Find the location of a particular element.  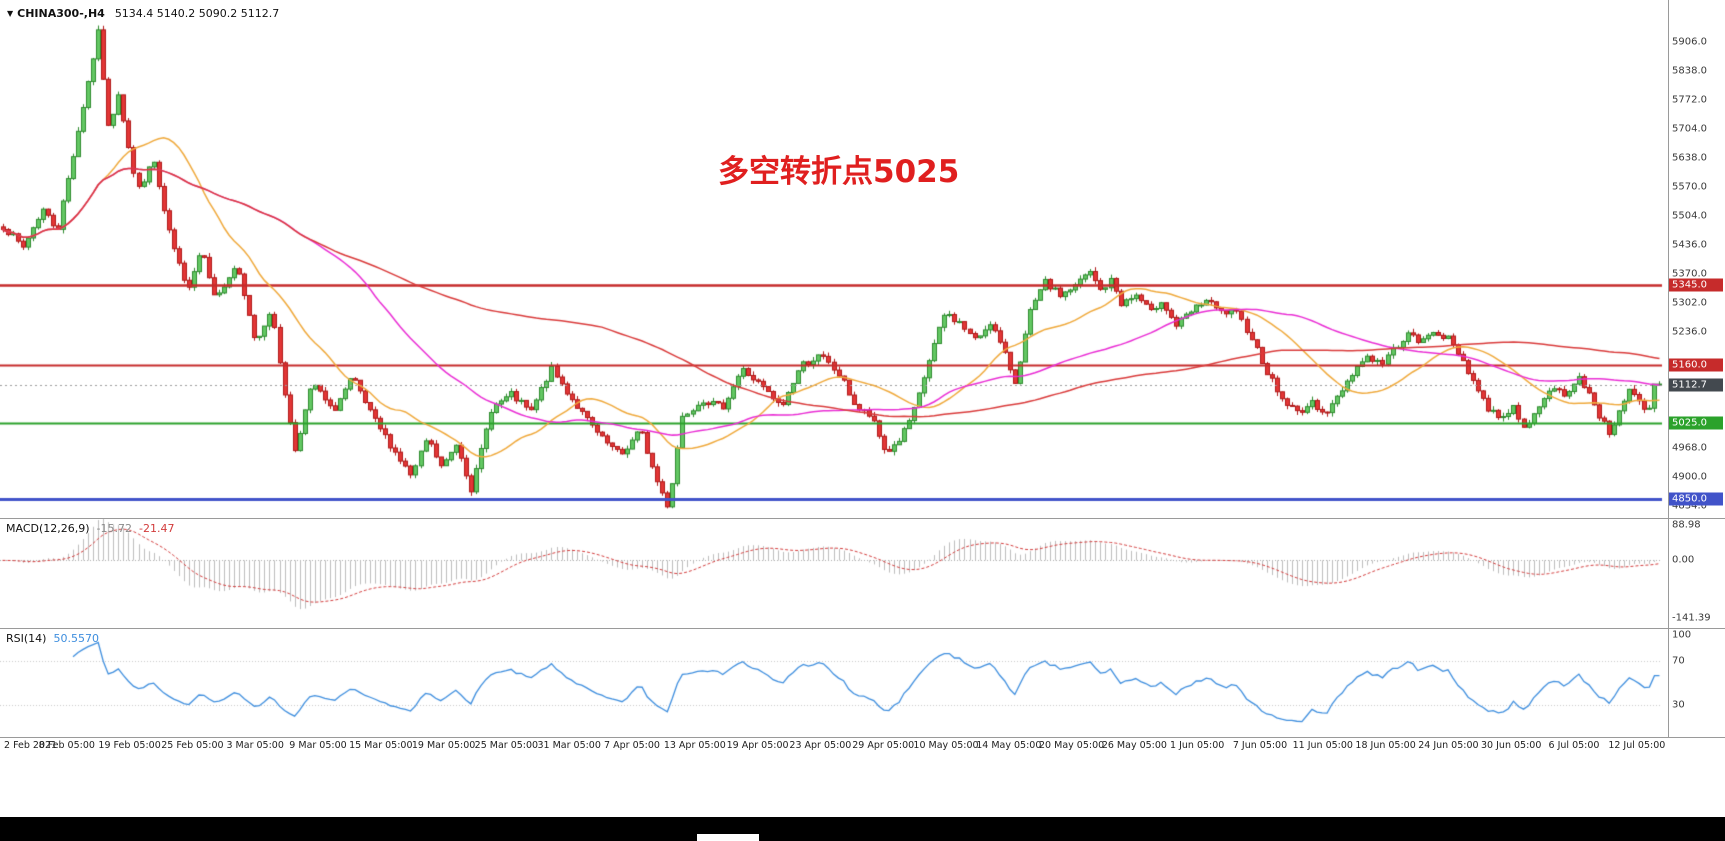

time-axis-label: 25 Mar 05:00 is located at coordinates (506, 745).